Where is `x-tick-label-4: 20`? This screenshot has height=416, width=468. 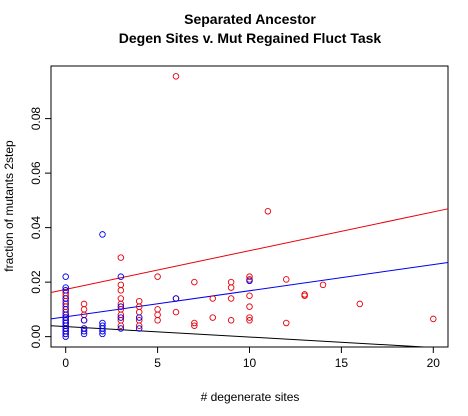 x-tick-label-4: 20 is located at coordinates (434, 363).